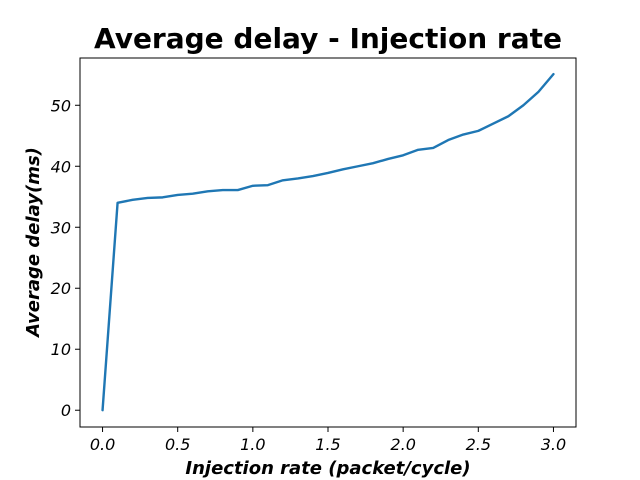  Describe the element at coordinates (402, 444) in the screenshot. I see `x-tick-label: 2.0` at that location.